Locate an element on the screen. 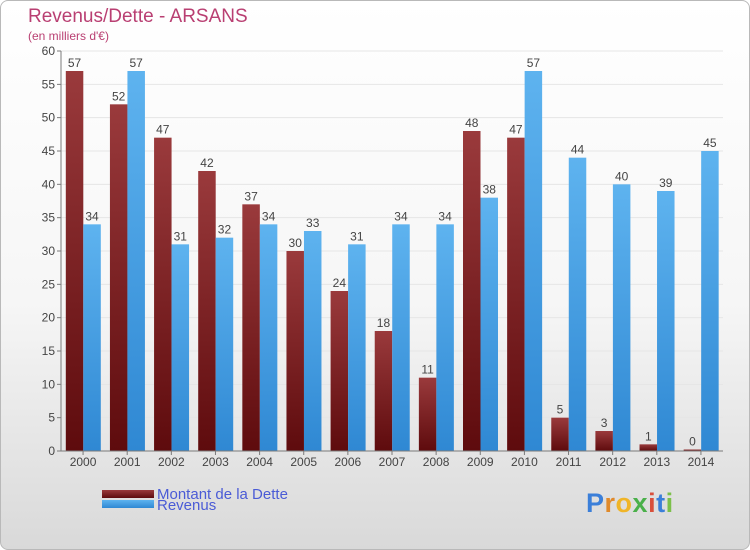 The width and height of the screenshot is (750, 550). legend-label-dette: Montant de la Dette is located at coordinates (222, 494).